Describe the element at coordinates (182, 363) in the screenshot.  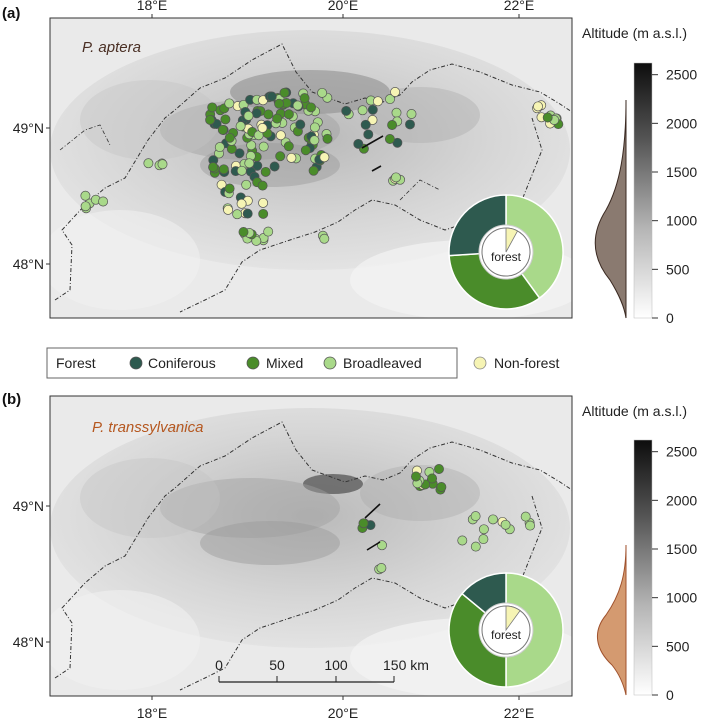
I see `legend-item: Coniferous` at that location.